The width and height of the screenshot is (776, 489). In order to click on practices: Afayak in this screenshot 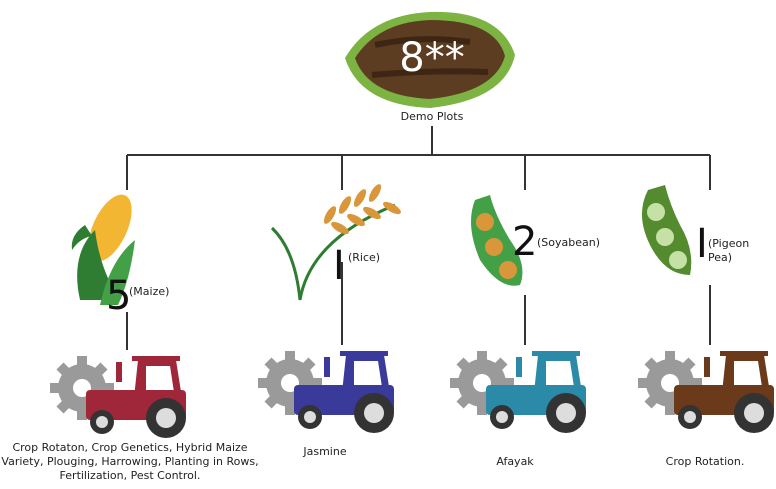, I will do `click(515, 461)`.